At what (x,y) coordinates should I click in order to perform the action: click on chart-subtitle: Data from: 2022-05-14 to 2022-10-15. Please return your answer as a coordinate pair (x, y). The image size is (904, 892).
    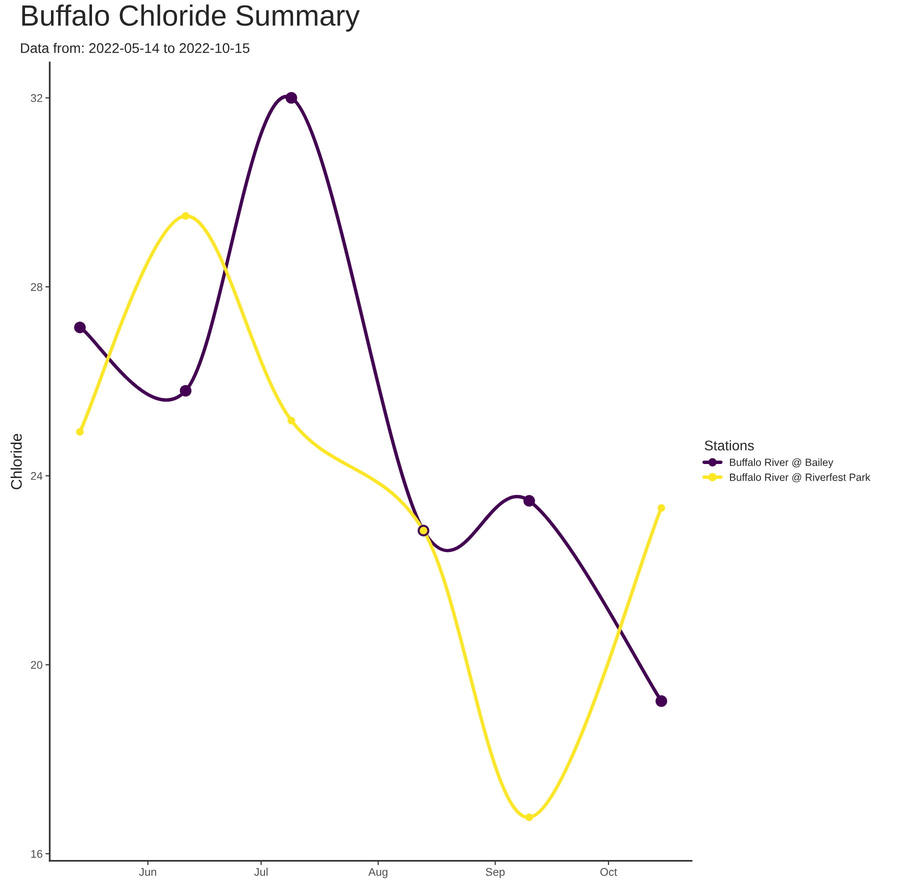
    Looking at the image, I should click on (135, 48).